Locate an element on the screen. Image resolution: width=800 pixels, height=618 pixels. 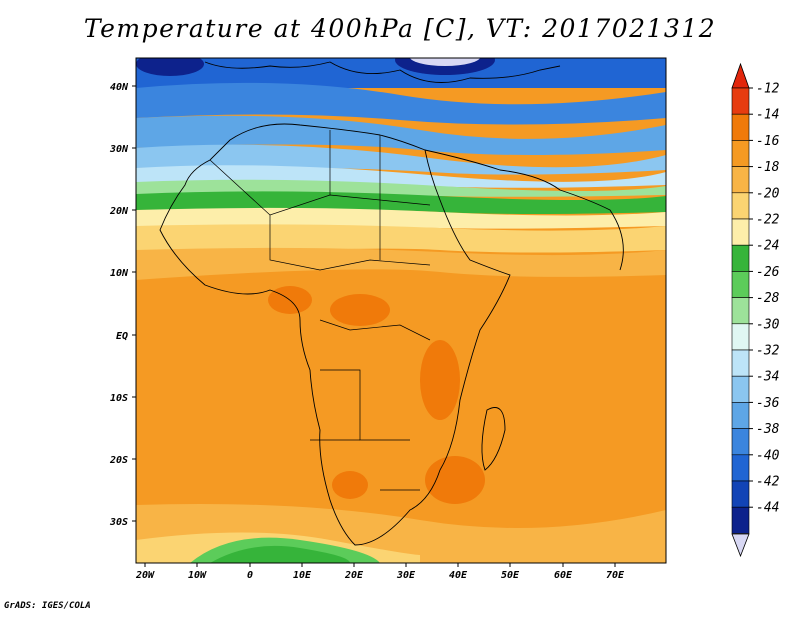
colorbar-label: -30 is located at coordinates (768, 324).